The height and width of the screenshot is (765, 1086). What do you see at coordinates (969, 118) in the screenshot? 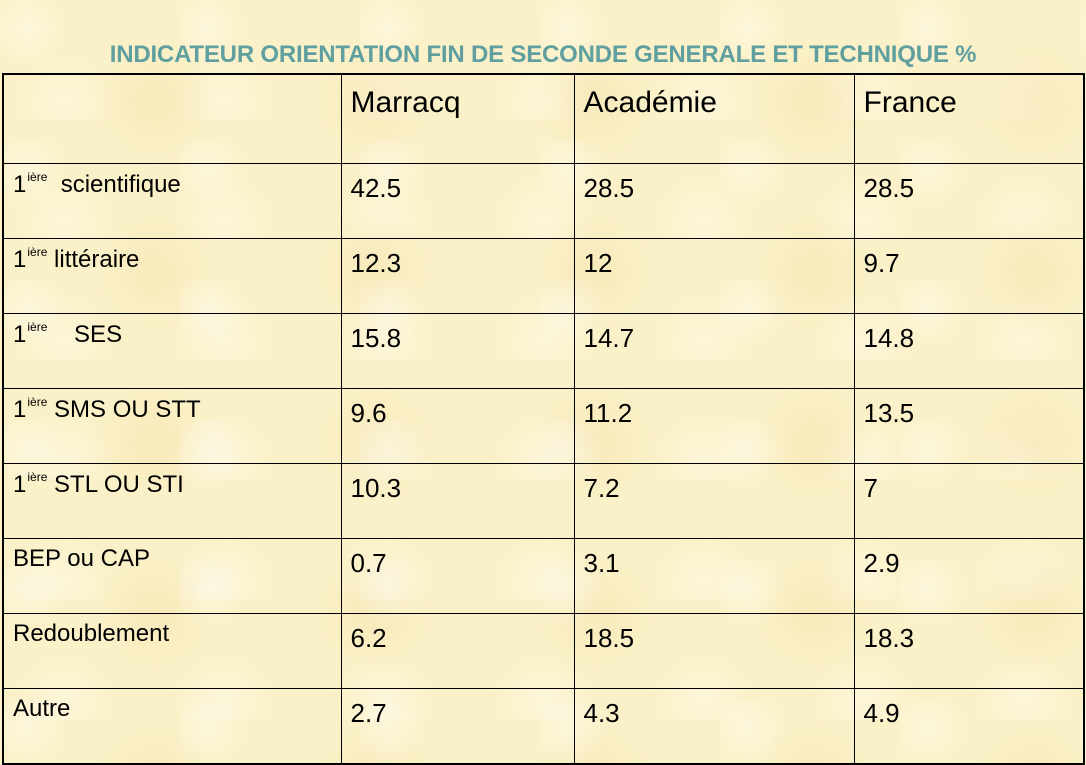
I see `column-header-france: France` at bounding box center [969, 118].